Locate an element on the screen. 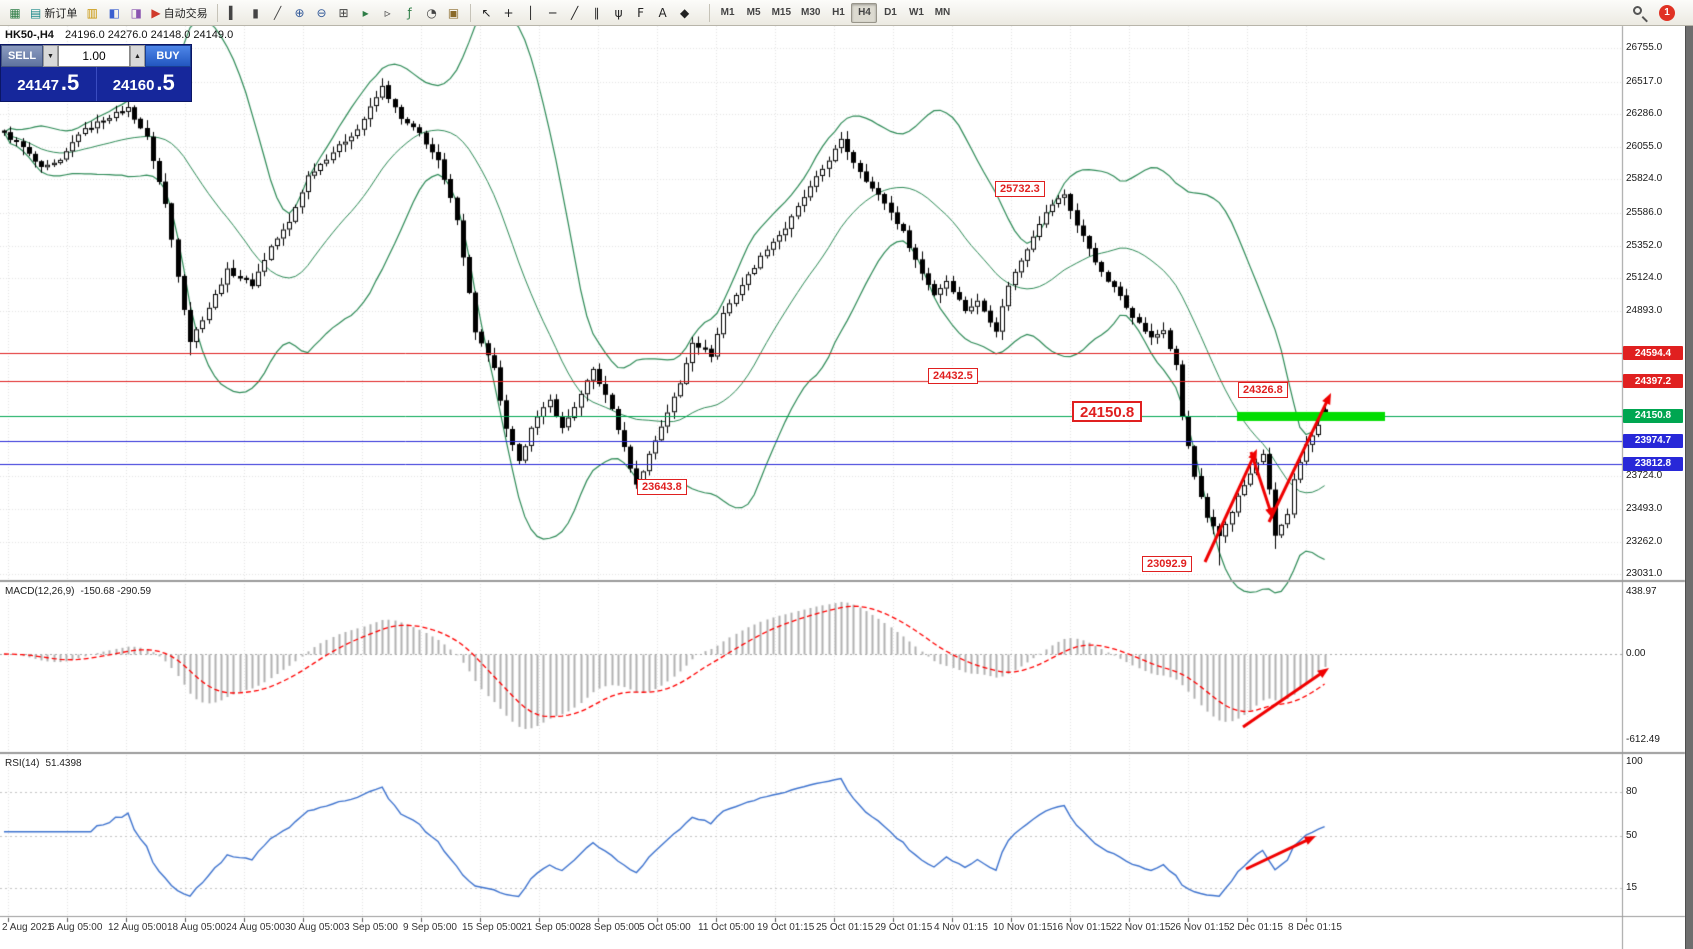 Image resolution: width=1693 pixels, height=949 pixels. chart-shift-button: ▹ is located at coordinates (388, 13).